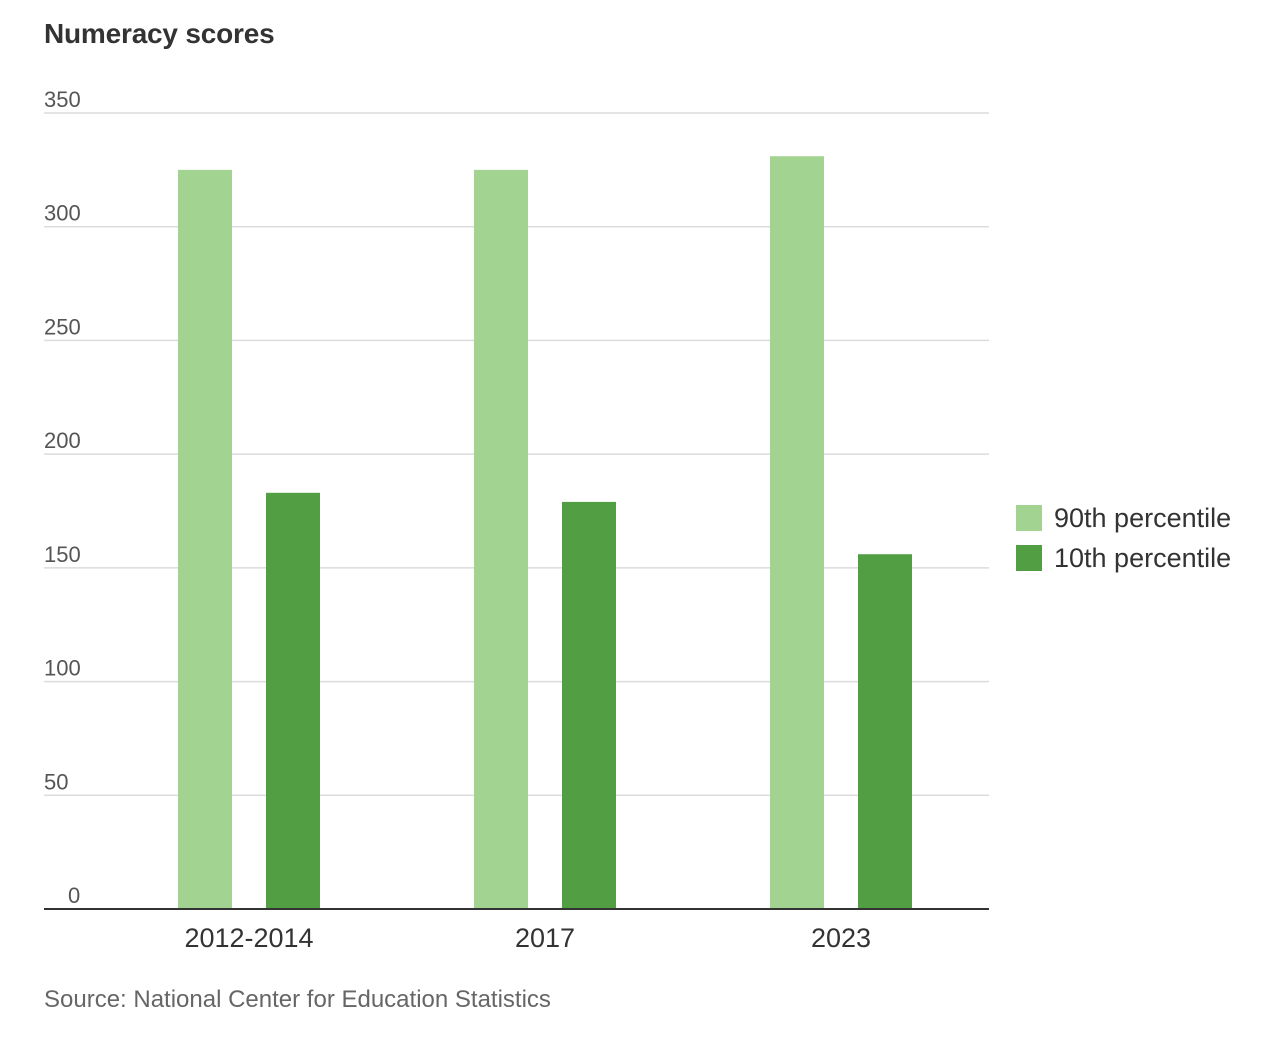 Image resolution: width=1280 pixels, height=1050 pixels. I want to click on y-tick-label-350: 350, so click(62, 99).